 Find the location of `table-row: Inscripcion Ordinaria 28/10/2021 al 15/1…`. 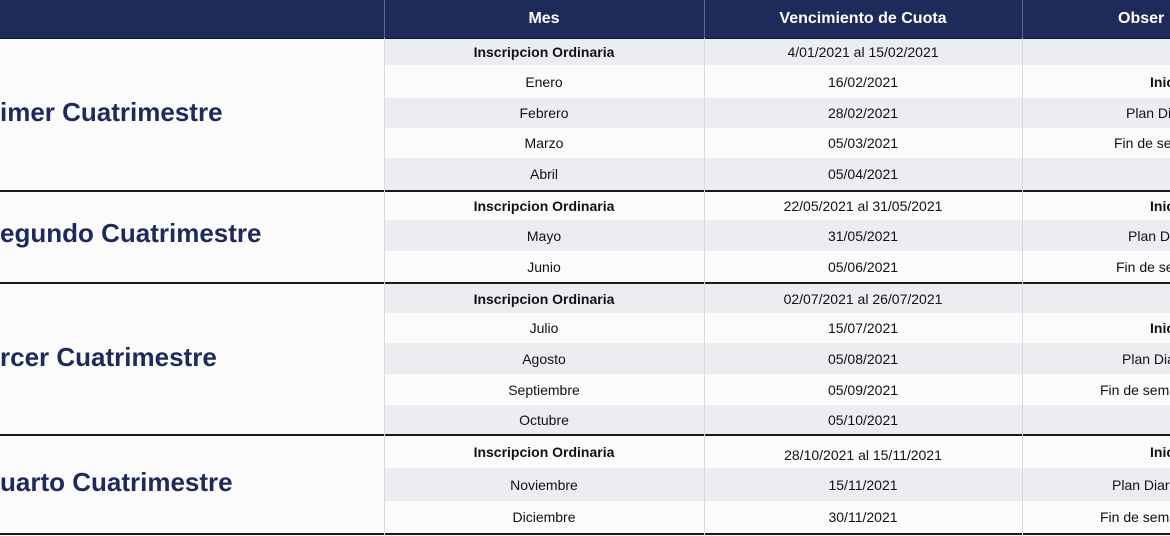

table-row: Inscripcion Ordinaria 28/10/2021 al 15/1… is located at coordinates (777, 452).